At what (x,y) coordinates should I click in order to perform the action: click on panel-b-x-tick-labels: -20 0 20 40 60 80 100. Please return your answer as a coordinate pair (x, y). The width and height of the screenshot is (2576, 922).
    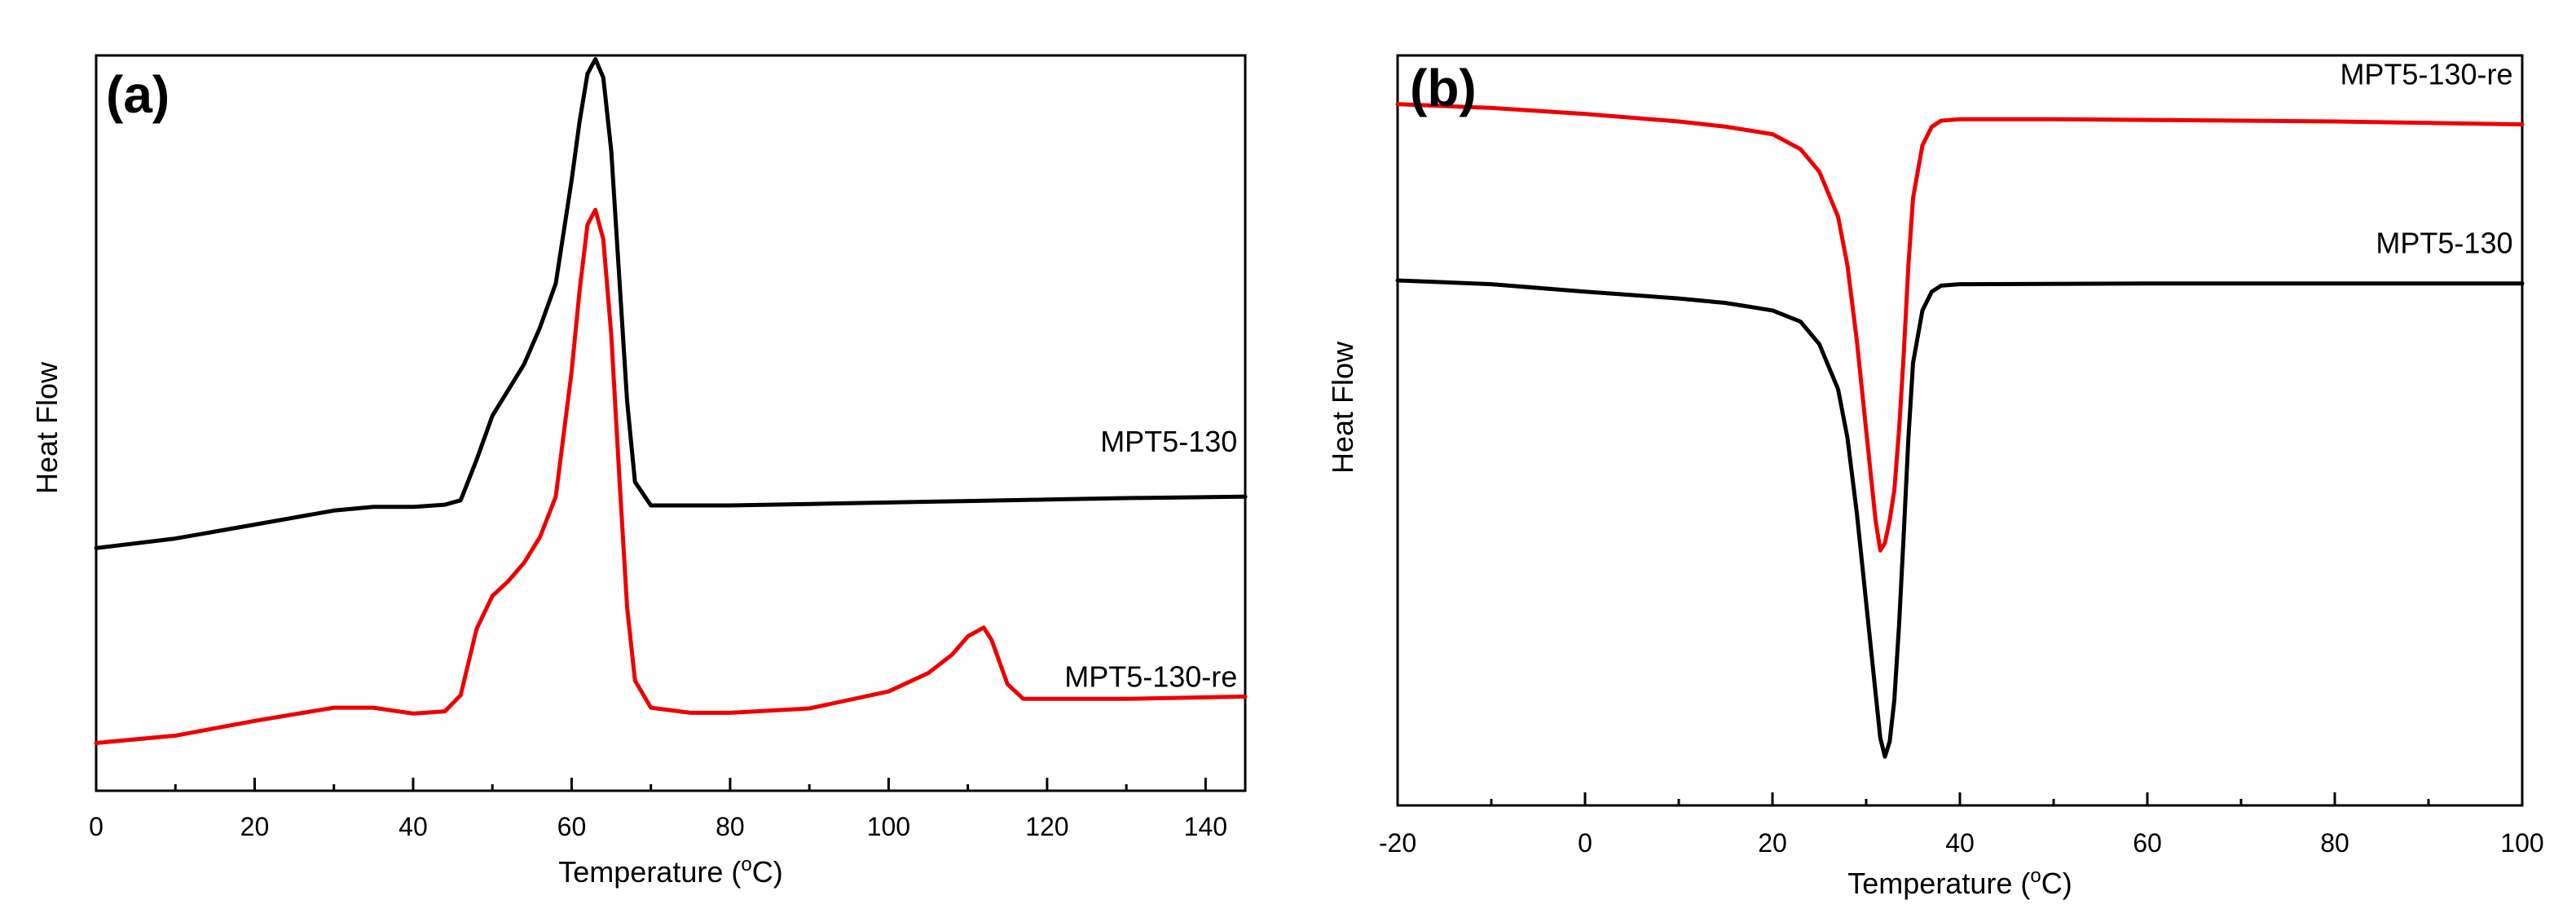
    Looking at the image, I should click on (1961, 843).